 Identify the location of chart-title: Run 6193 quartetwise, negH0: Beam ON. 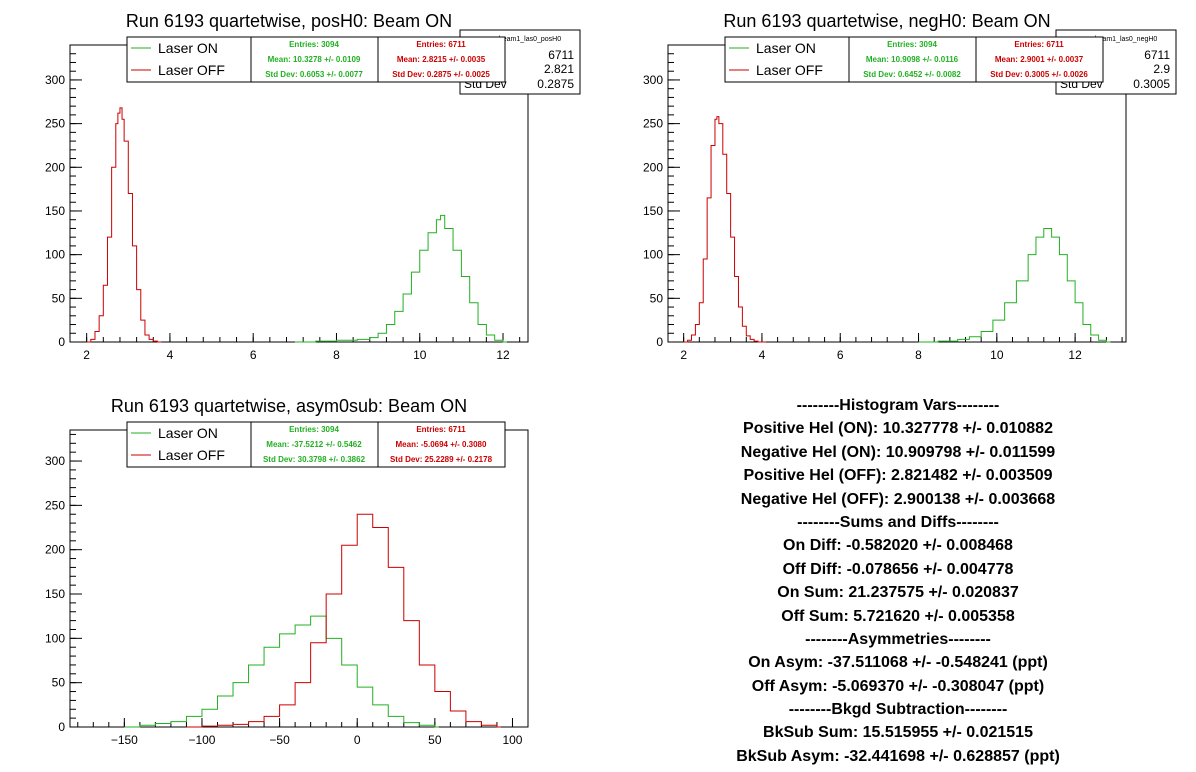
(886, 21).